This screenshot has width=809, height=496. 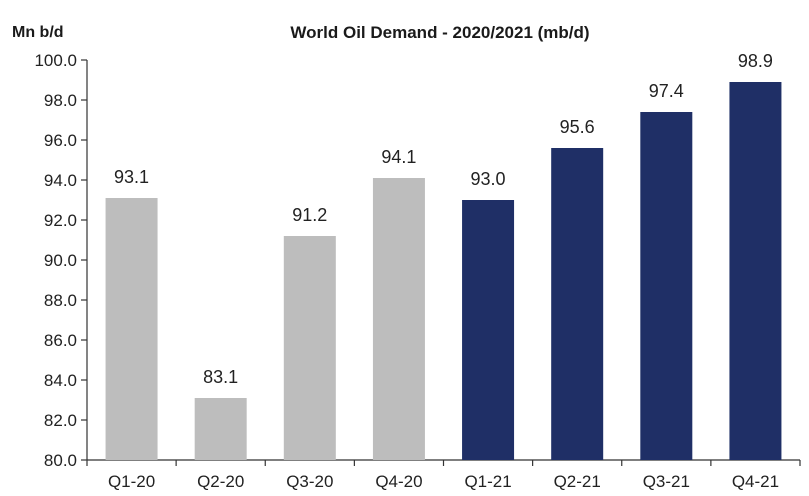 I want to click on x-category-label: Q1-21, so click(x=487, y=481).